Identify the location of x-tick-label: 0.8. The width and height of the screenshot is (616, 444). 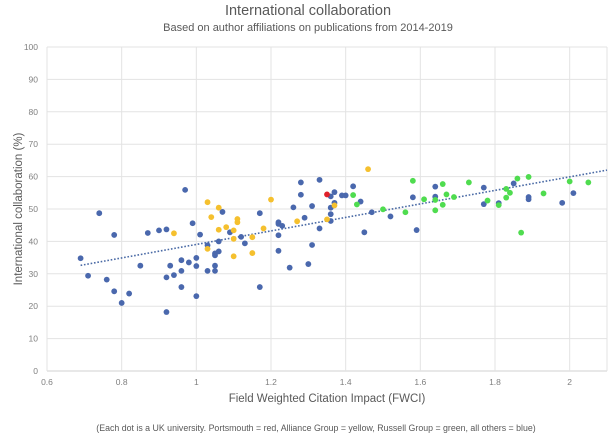
(122, 382).